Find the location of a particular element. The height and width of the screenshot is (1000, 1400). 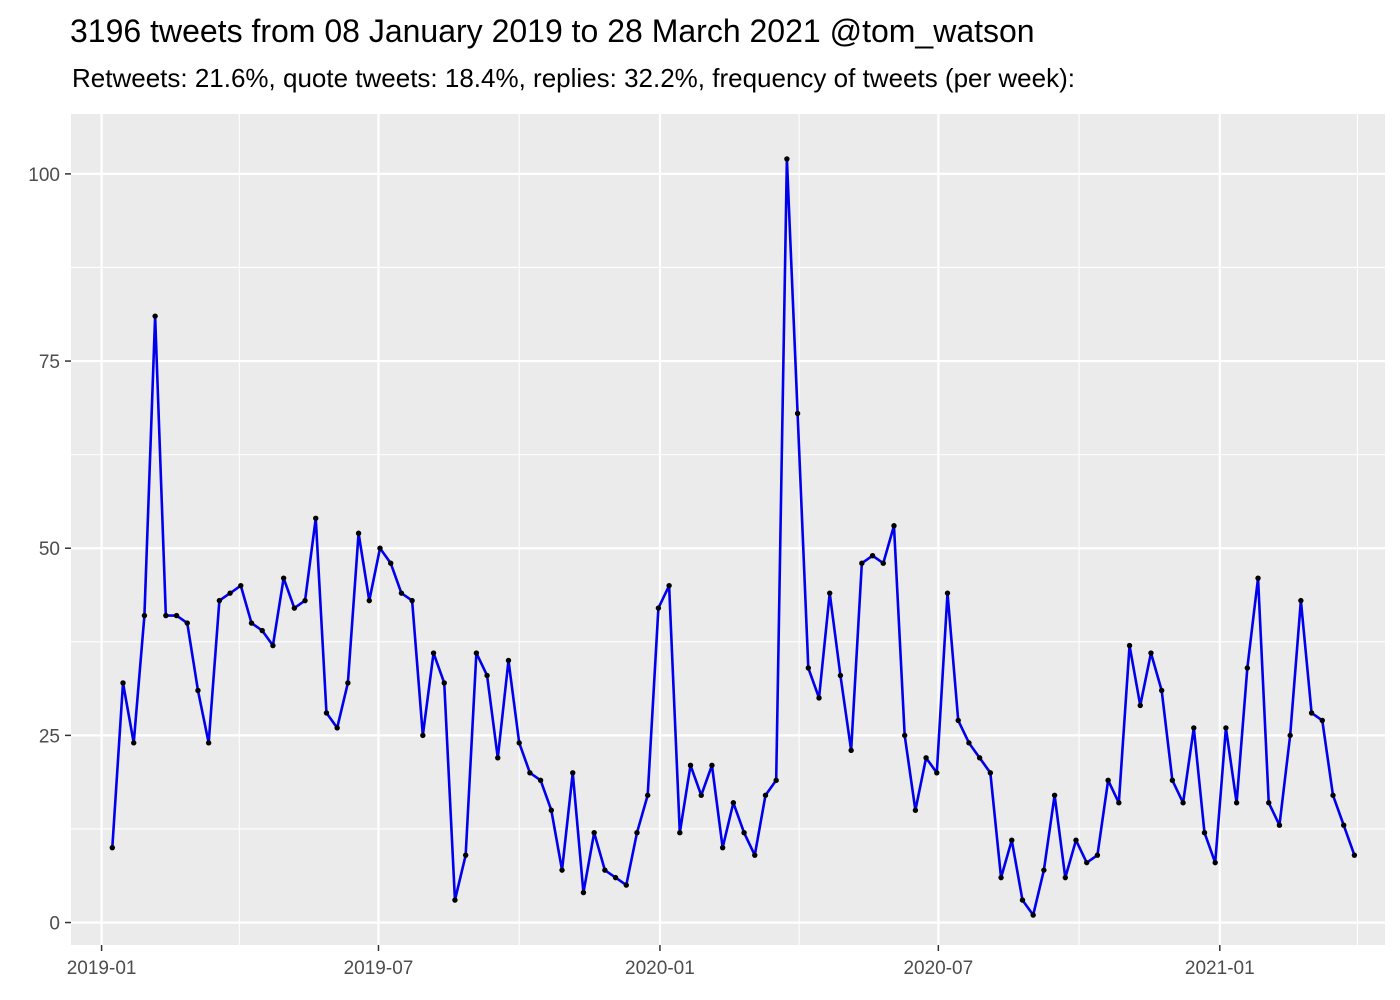

y-tick-label: 0 is located at coordinates (54, 924).